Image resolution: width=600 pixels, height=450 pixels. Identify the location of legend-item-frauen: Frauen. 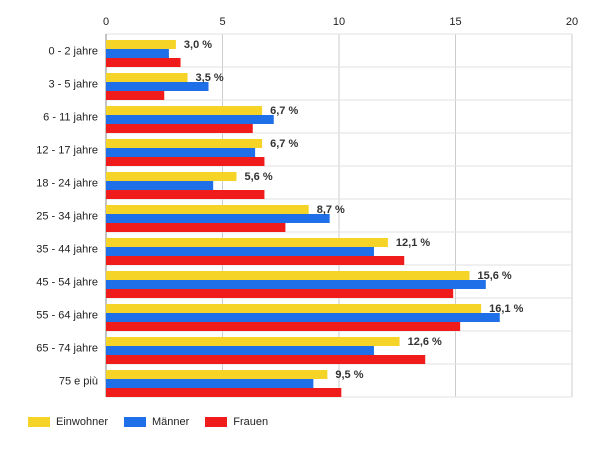
(236, 422).